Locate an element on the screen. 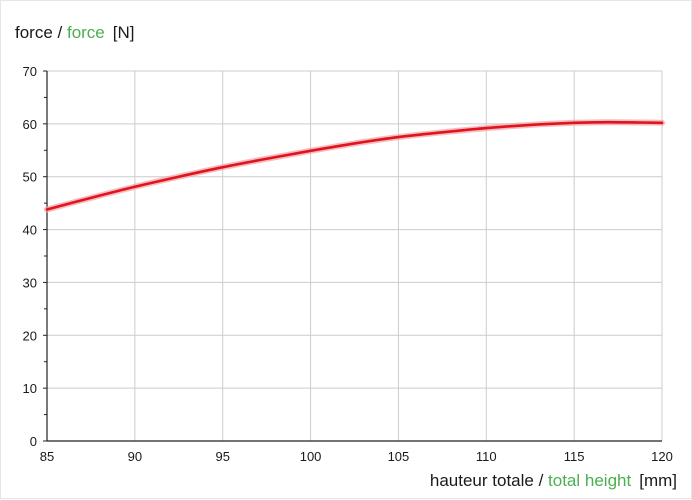  y-axis-label-sep: / is located at coordinates (59, 32).